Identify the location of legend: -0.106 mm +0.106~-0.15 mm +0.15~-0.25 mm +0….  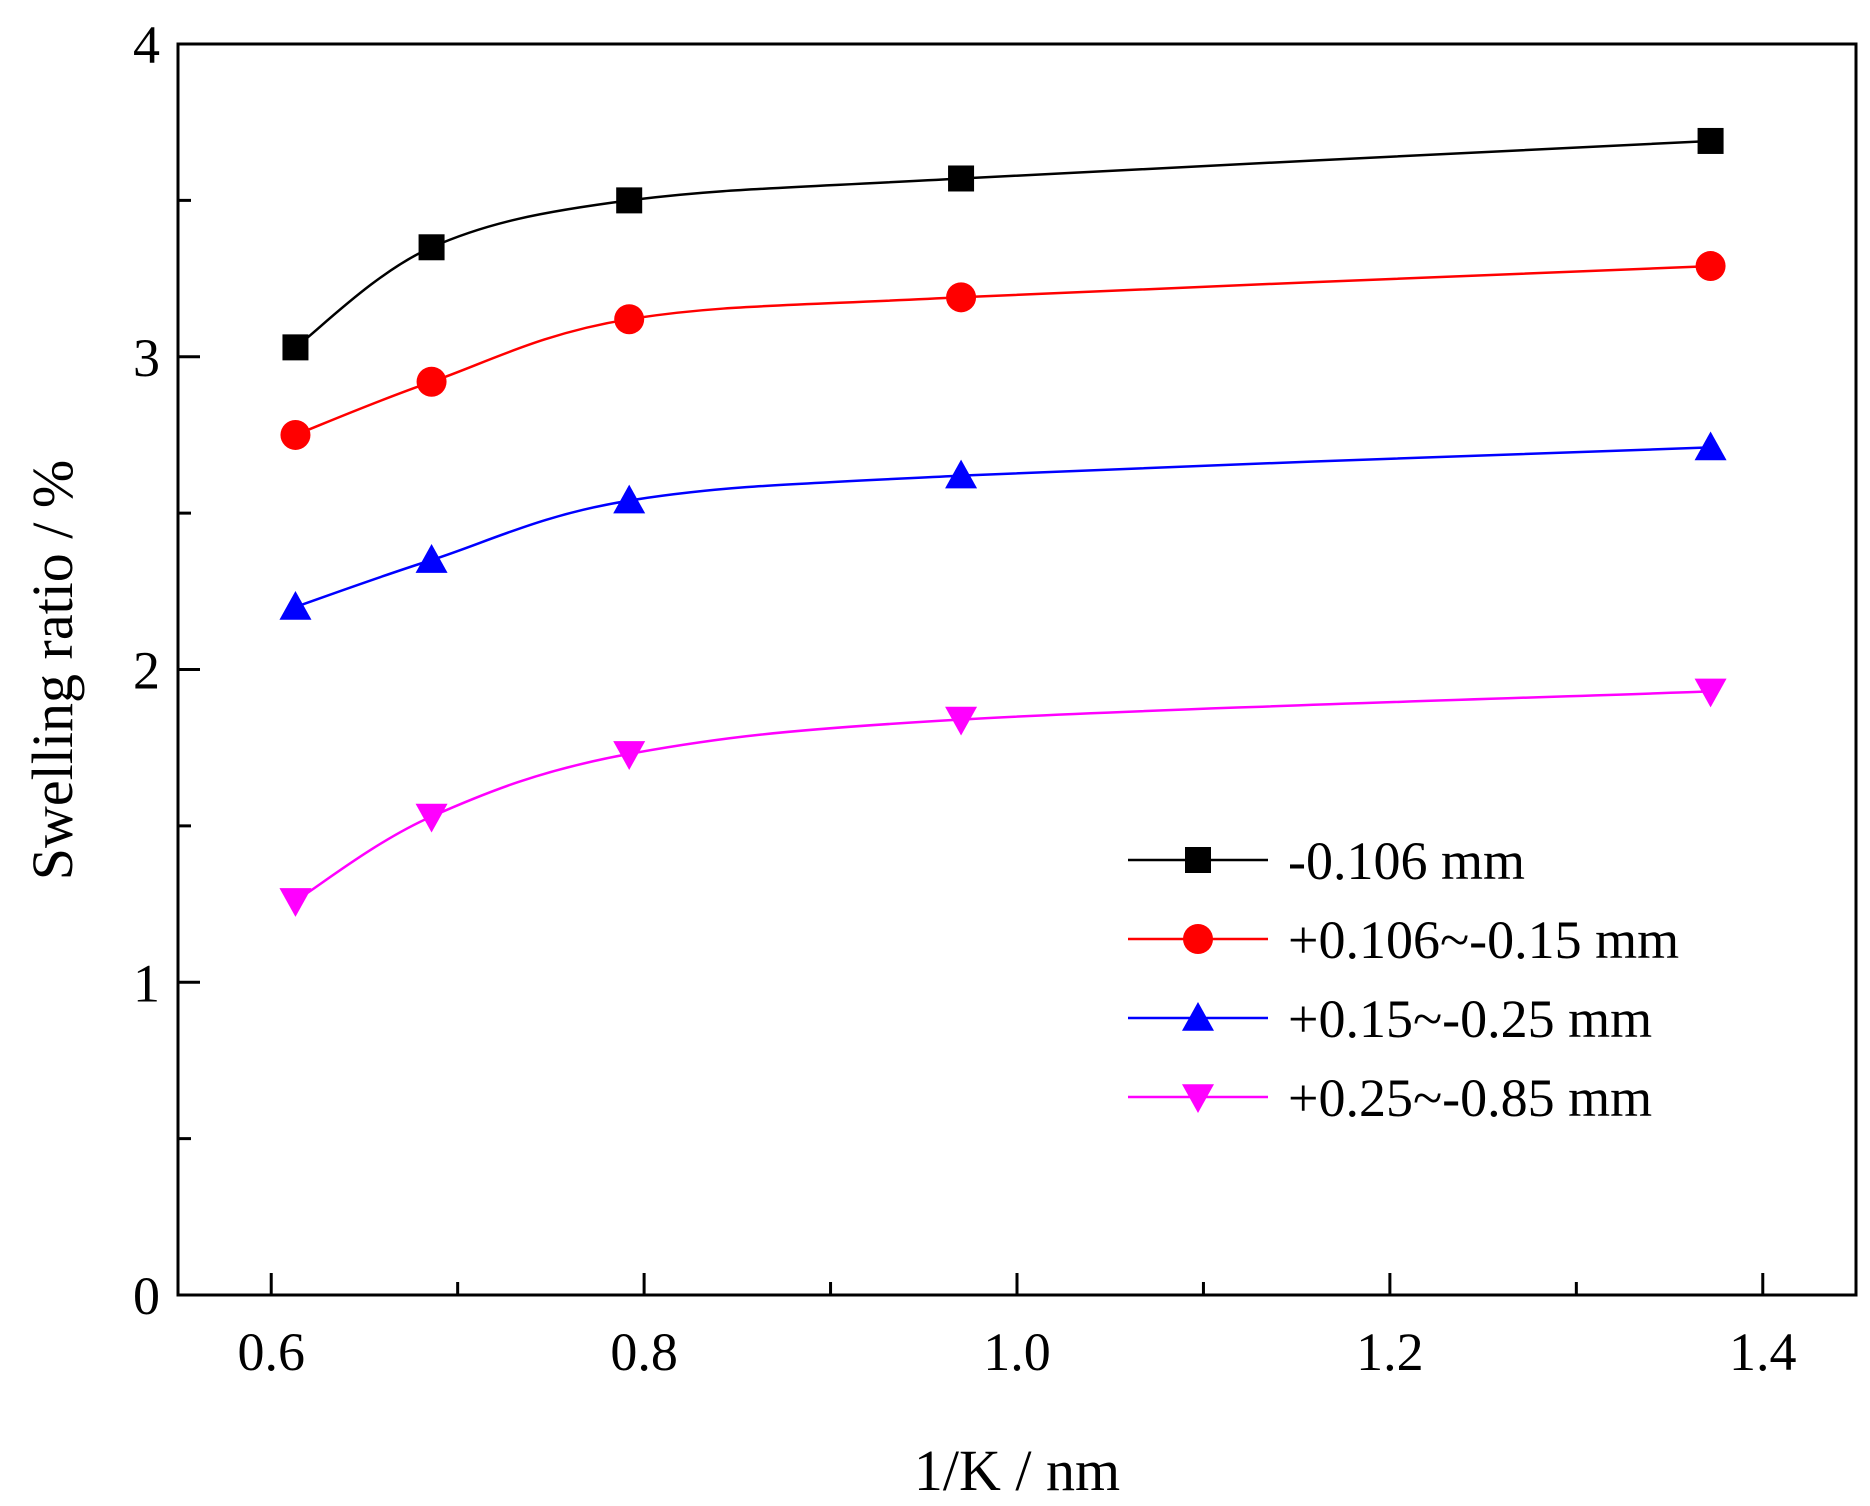
(1403, 979).